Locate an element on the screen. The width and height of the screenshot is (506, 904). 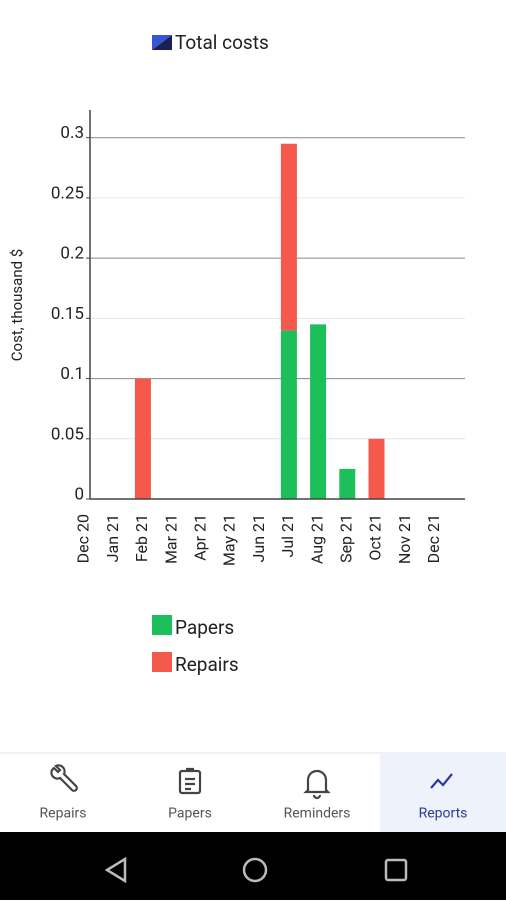
back-button is located at coordinates (115, 870).